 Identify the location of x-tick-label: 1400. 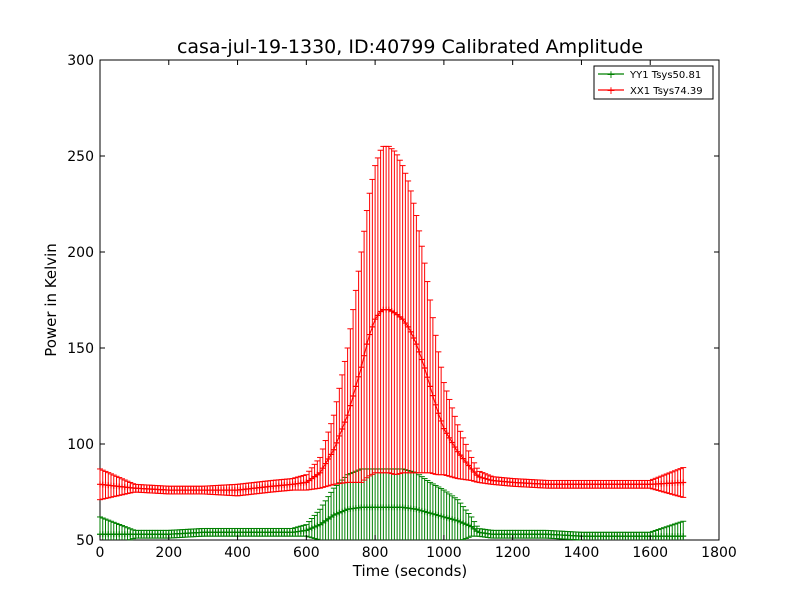
(582, 553).